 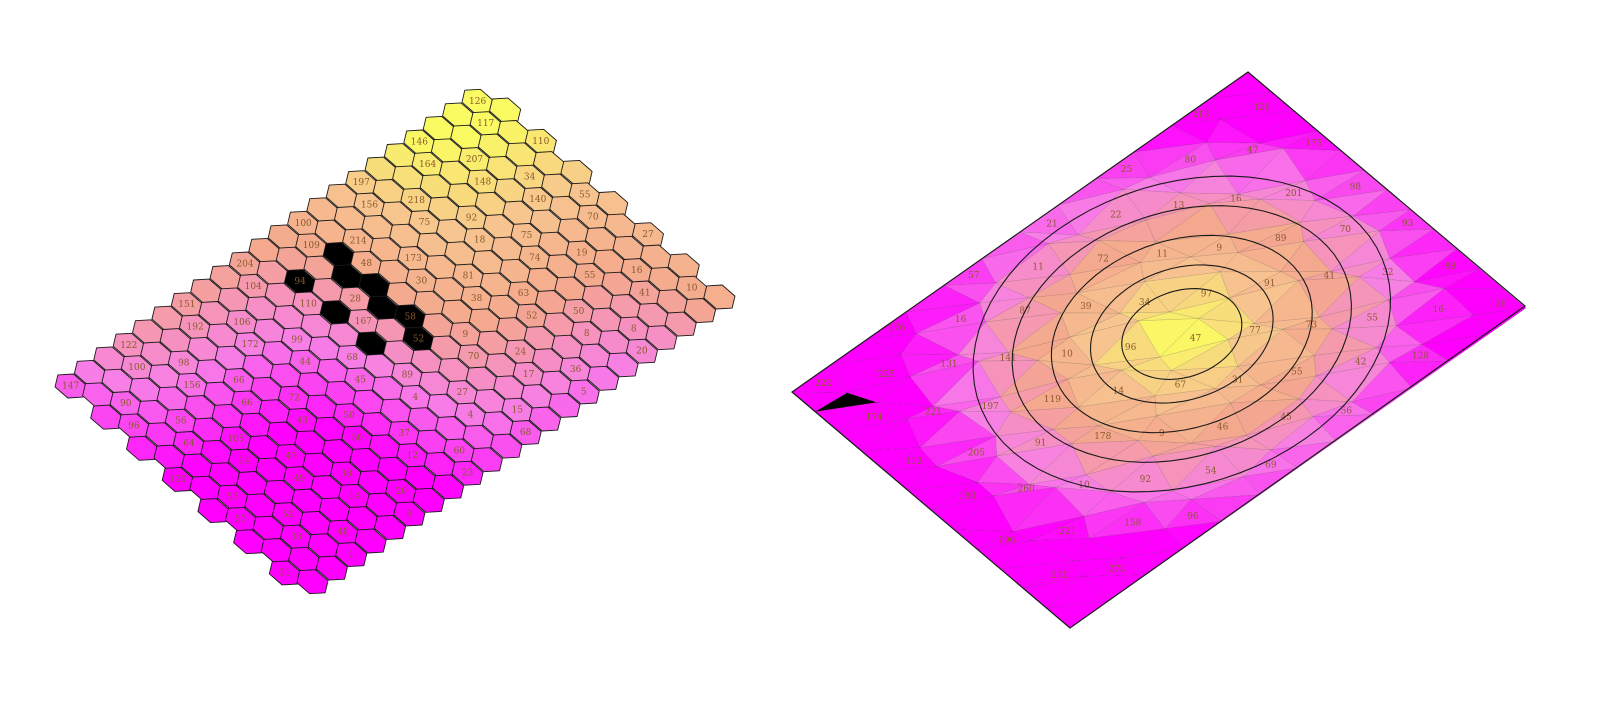 I want to click on cell-label: 57, so click(x=974, y=276).